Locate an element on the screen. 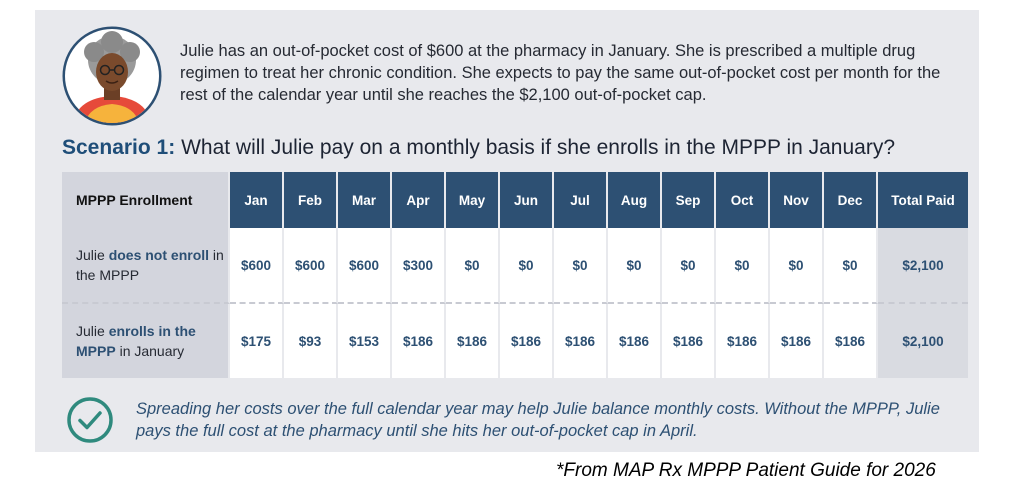 Image resolution: width=1024 pixels, height=492 pixels. month-header: Apr is located at coordinates (419, 200).